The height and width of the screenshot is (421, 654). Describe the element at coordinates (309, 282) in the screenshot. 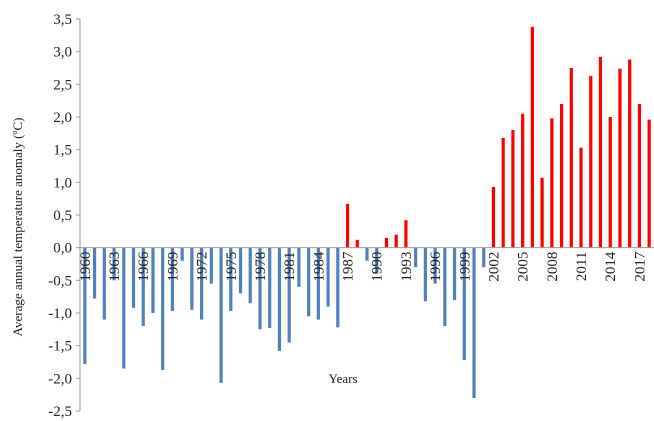

I see `bar-1983` at that location.